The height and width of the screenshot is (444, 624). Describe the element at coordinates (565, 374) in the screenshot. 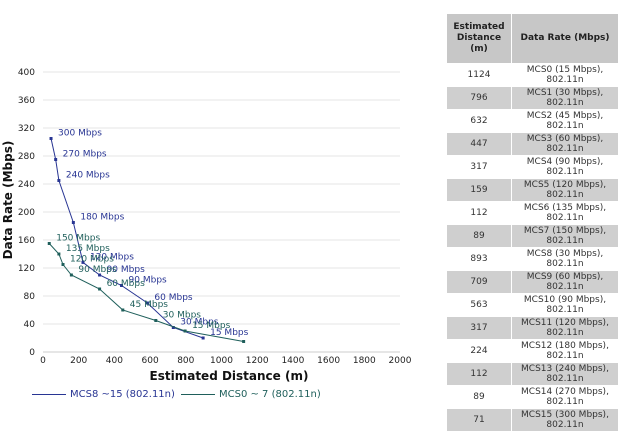

I see `cell-data-rate: MCS13 (240 Mbps), 802.11n` at that location.